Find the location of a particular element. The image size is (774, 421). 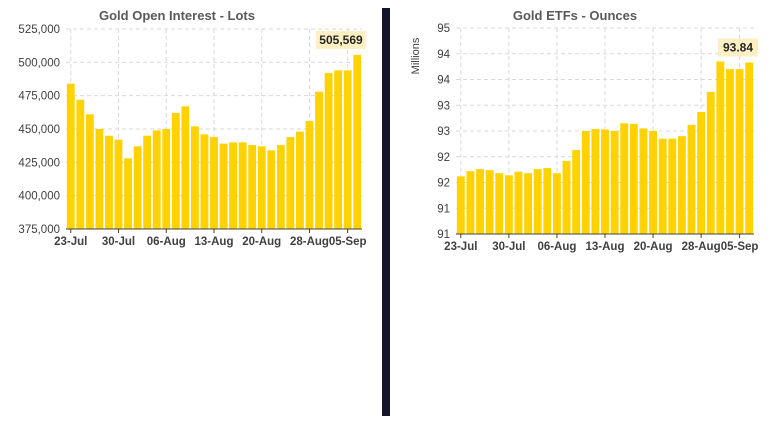

value-callout-label: 93.84 is located at coordinates (738, 48).